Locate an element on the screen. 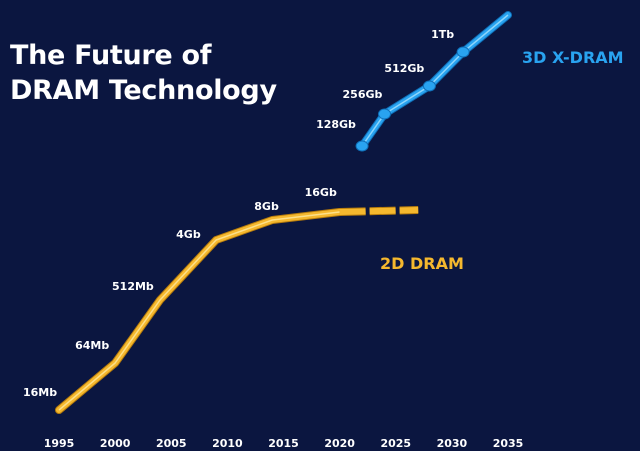  x-tick-label: 2030 is located at coordinates (452, 443).